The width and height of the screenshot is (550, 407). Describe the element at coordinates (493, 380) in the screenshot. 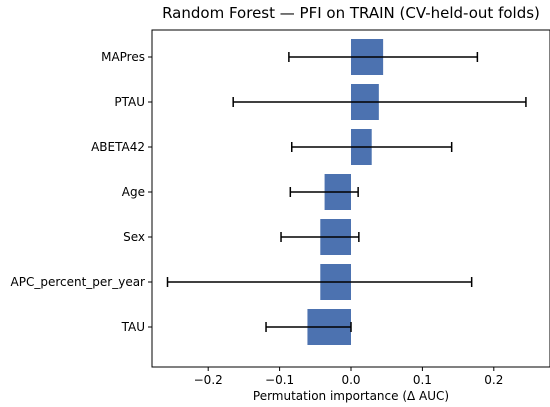

I see `x-tick-label: 0.2` at that location.